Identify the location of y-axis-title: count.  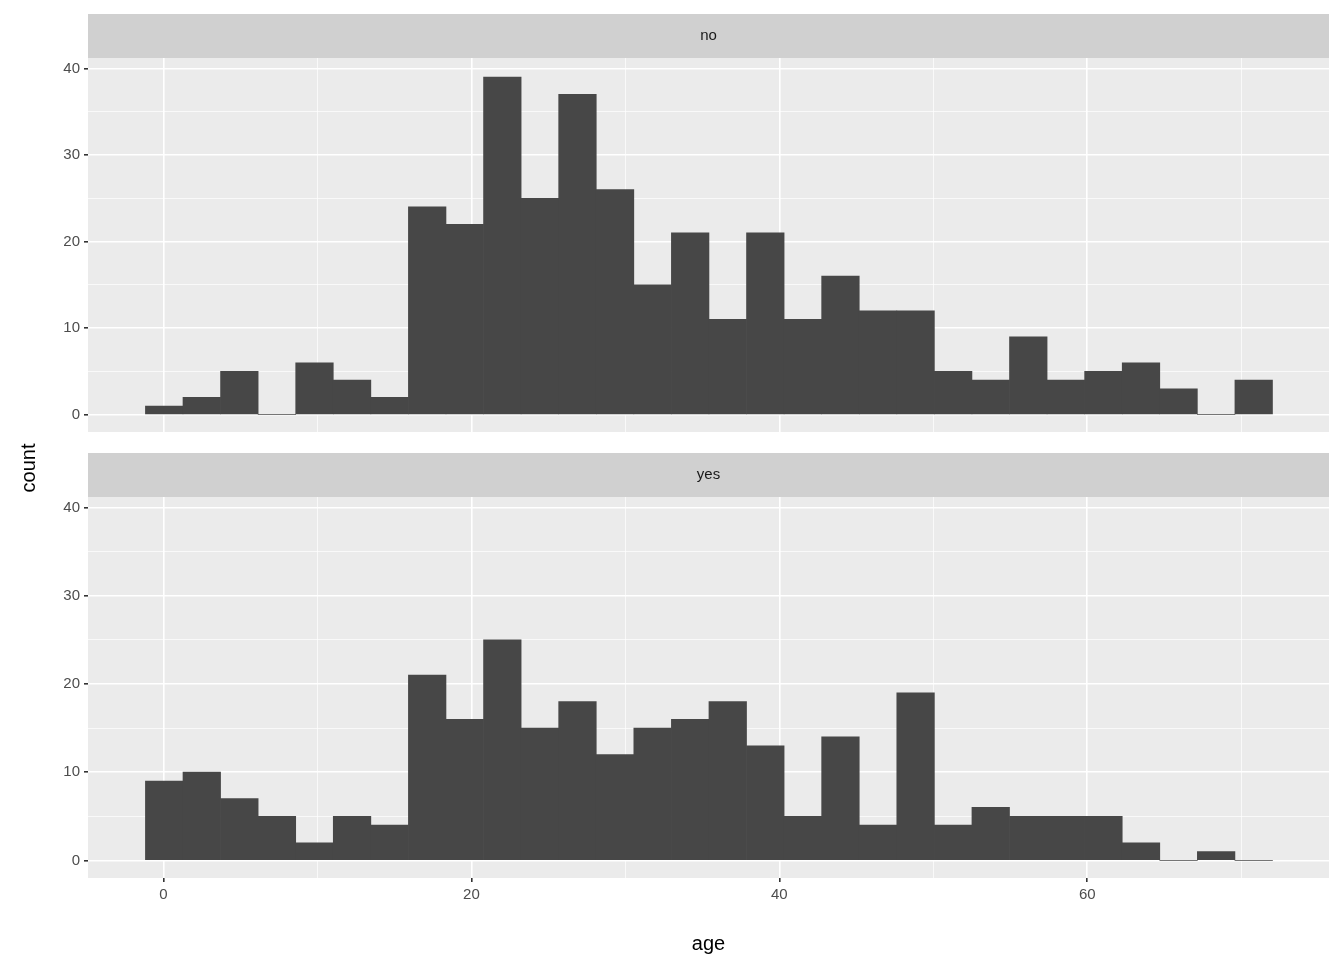
(28, 468).